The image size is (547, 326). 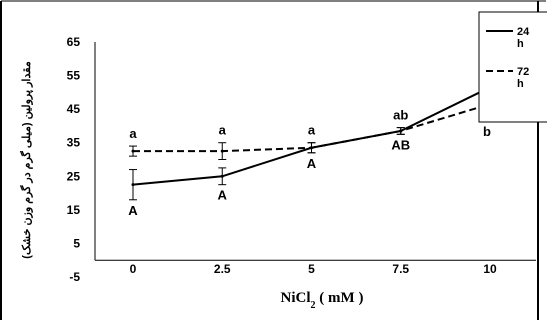 I want to click on x-tick-label: 7.5, so click(x=400, y=269).